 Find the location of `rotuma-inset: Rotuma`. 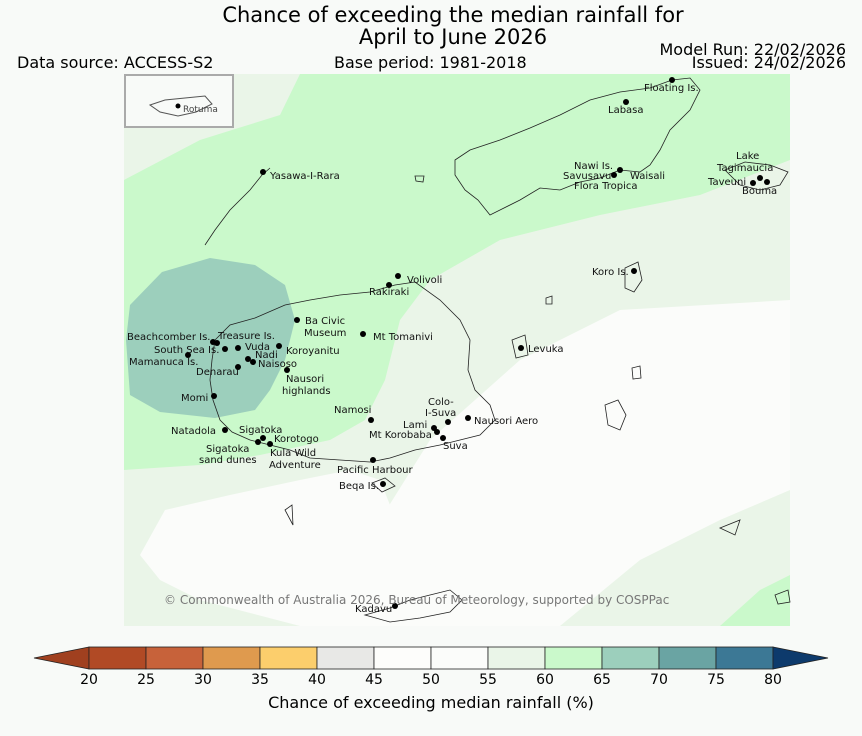

rotuma-inset: Rotuma is located at coordinates (179, 101).